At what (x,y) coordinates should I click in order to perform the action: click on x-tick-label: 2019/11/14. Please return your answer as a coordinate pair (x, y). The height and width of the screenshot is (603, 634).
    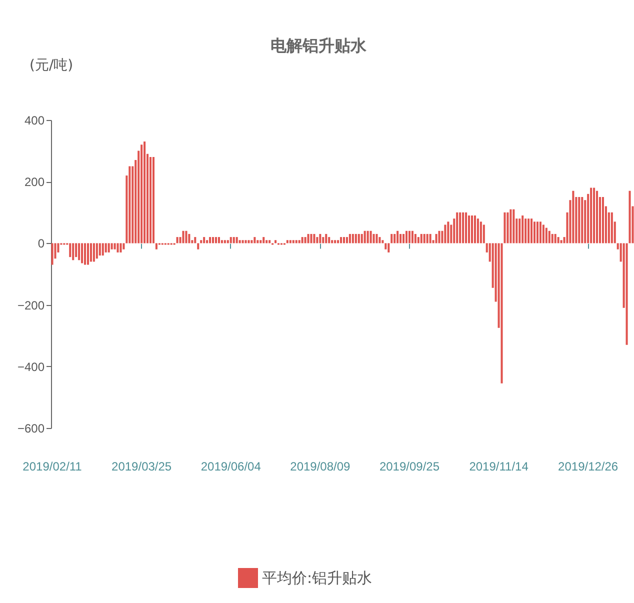
    Looking at the image, I should click on (499, 467).